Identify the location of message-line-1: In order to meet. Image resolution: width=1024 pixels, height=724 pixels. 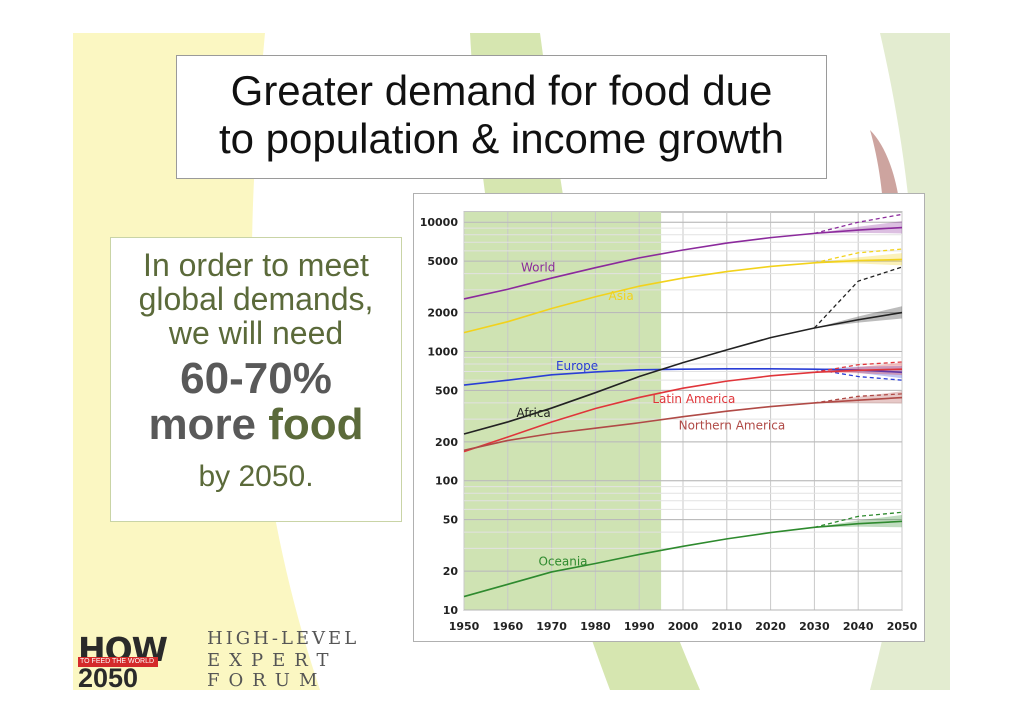
(256, 265).